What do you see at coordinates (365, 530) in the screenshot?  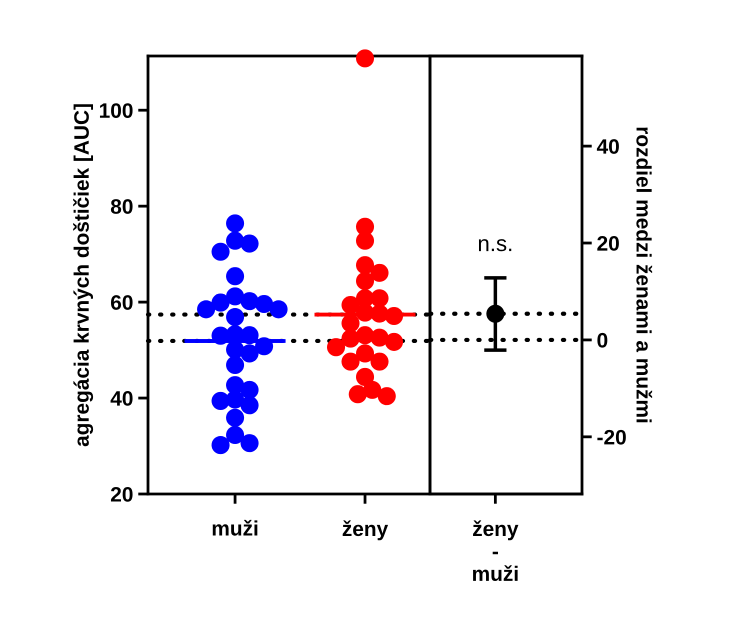 I see `x-tick-label: ženy` at bounding box center [365, 530].